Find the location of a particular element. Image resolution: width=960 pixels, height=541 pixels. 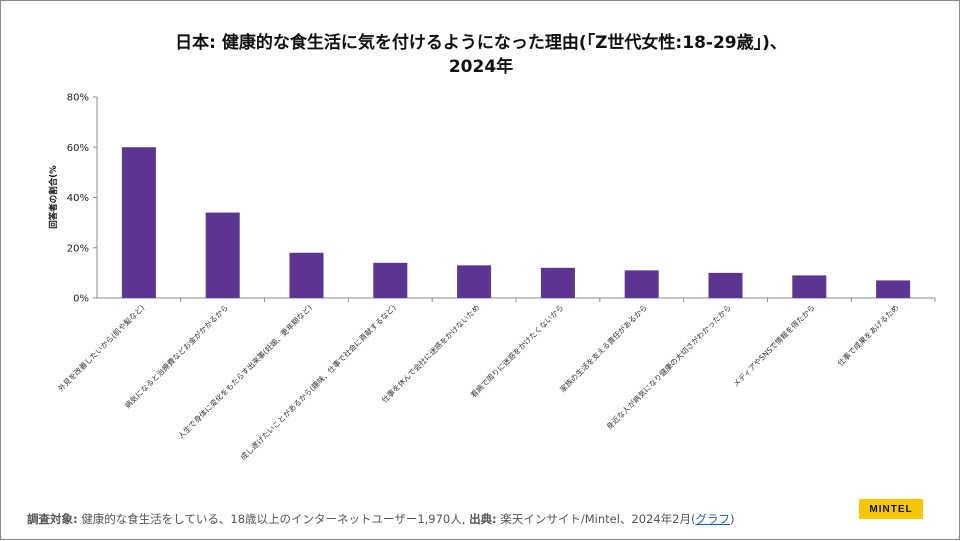

y-axis-title: 回答者の割合(% is located at coordinates (53, 197).